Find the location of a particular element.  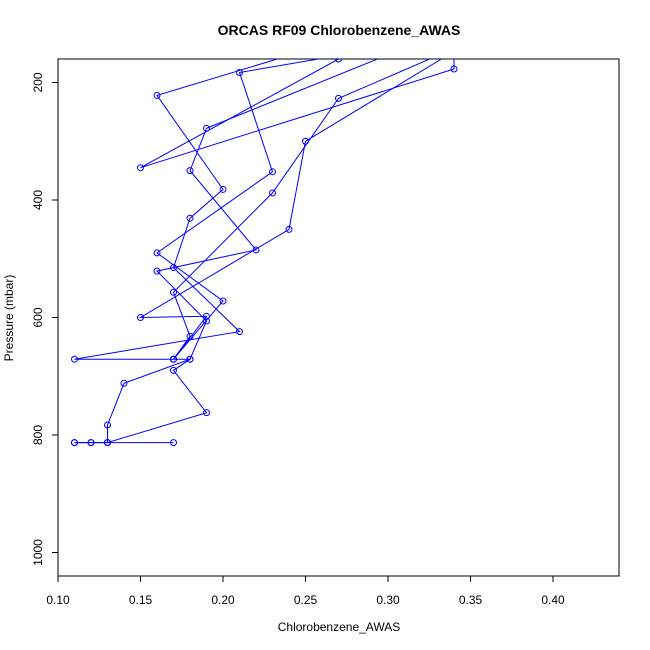

x-tick-label: 0.15 is located at coordinates (141, 600).